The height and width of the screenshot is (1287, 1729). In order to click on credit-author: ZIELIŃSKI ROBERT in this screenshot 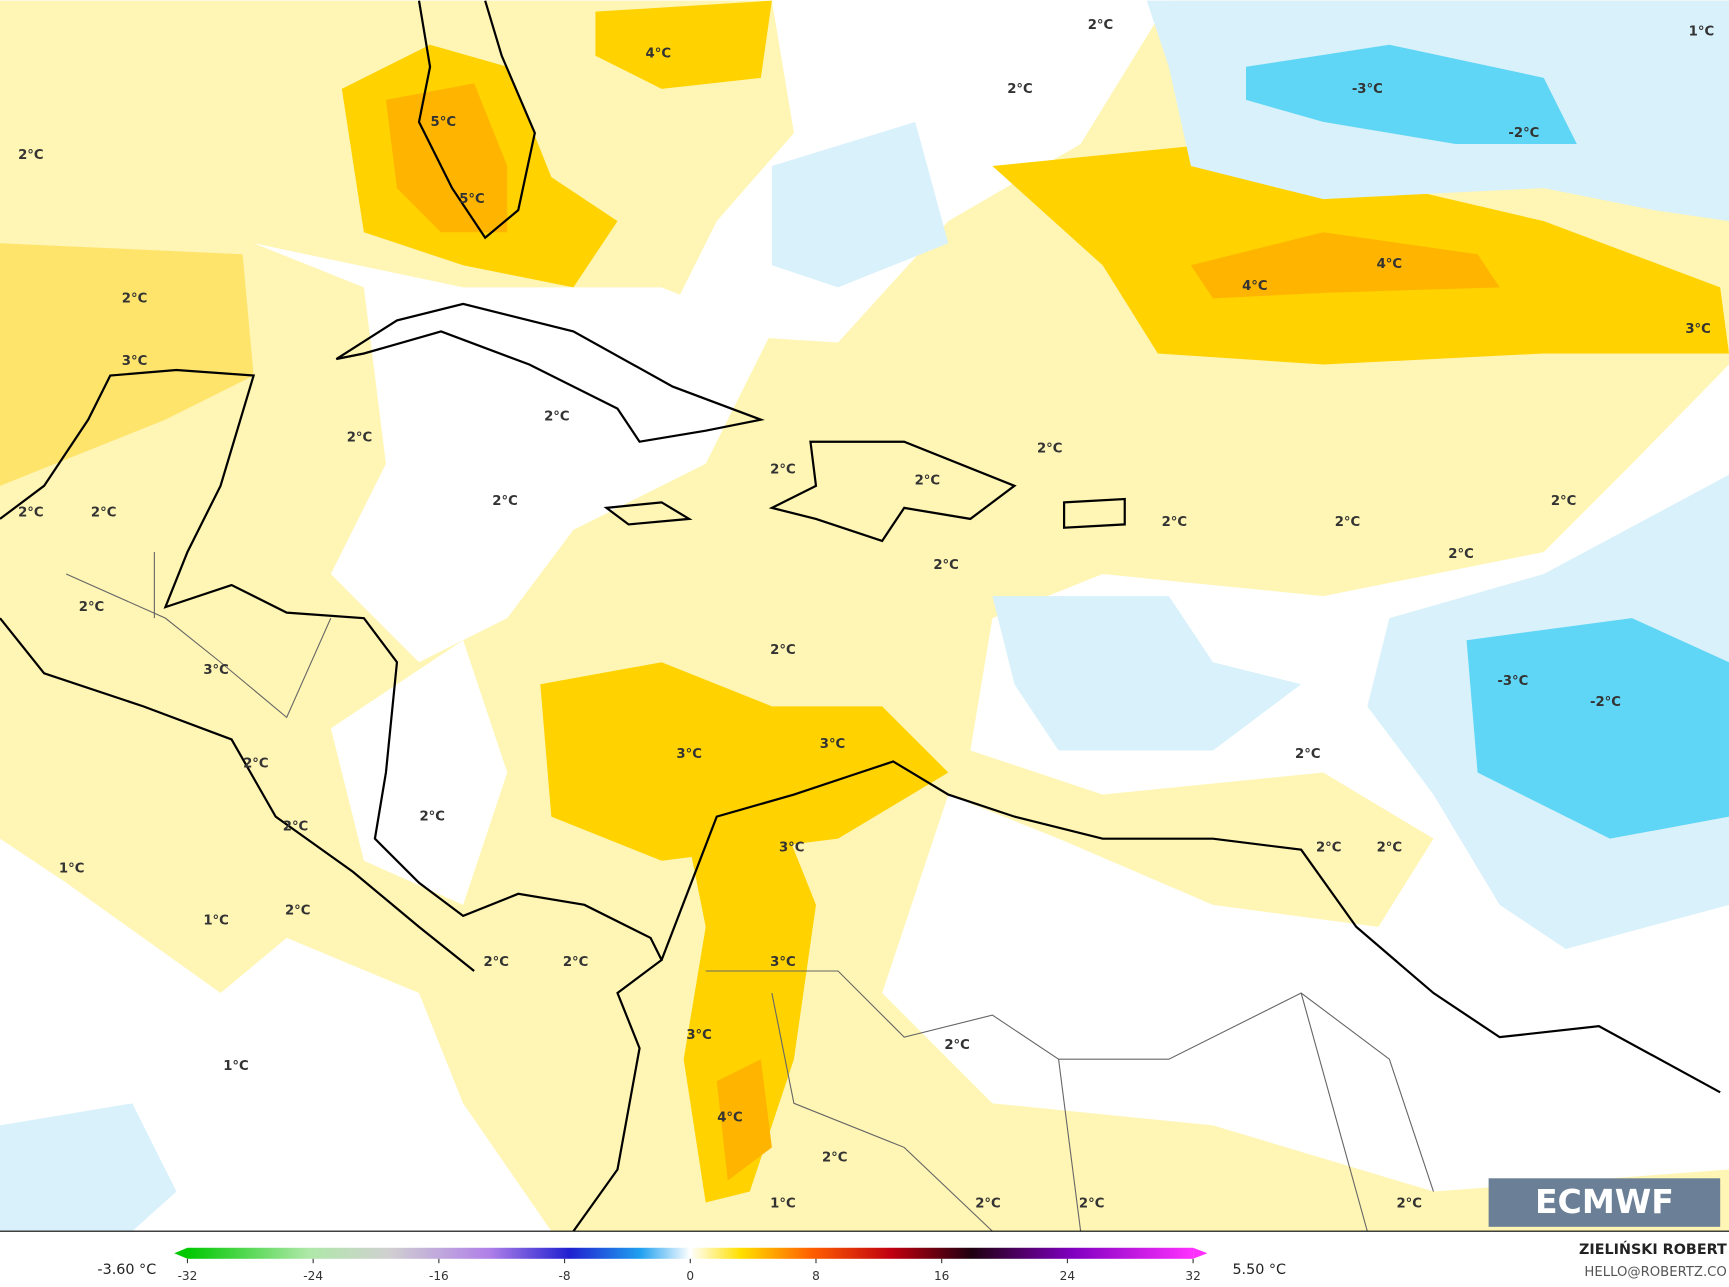, I will do `click(1653, 1249)`.